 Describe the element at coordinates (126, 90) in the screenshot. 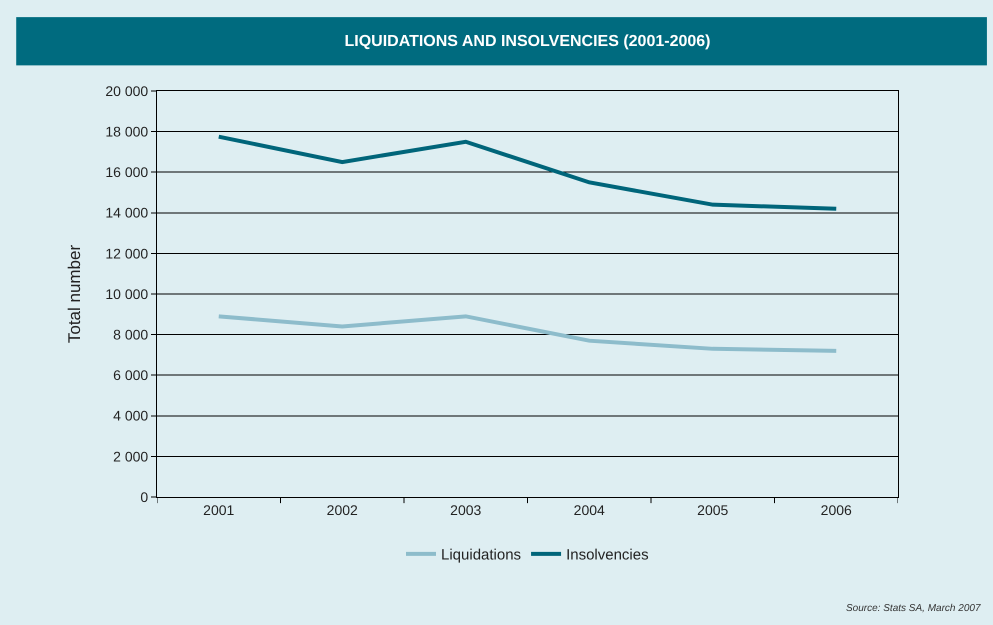

I see `y-tick-label: 20 000` at that location.